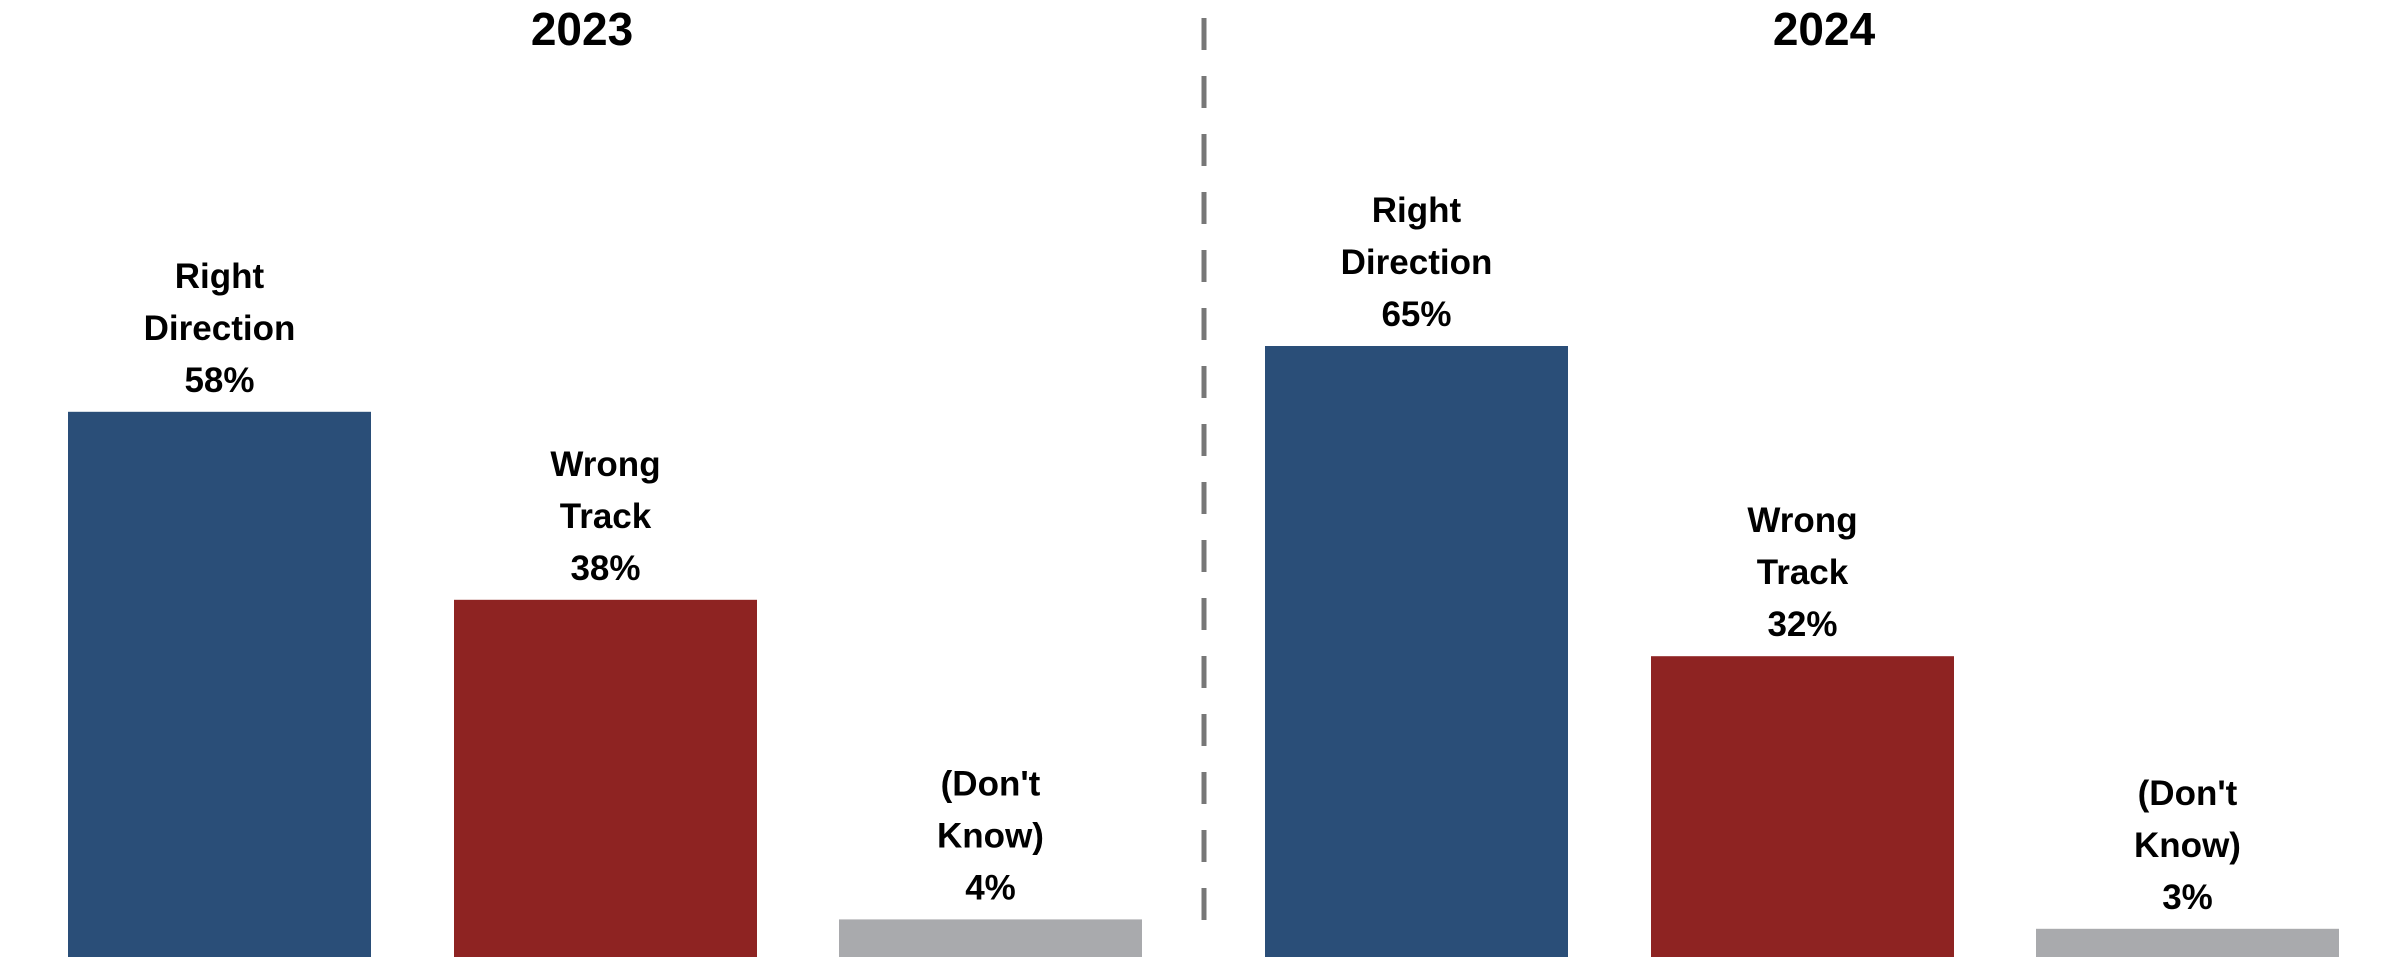 The width and height of the screenshot is (2407, 957). Describe the element at coordinates (605, 778) in the screenshot. I see `bar-2023-wrong-track` at that location.